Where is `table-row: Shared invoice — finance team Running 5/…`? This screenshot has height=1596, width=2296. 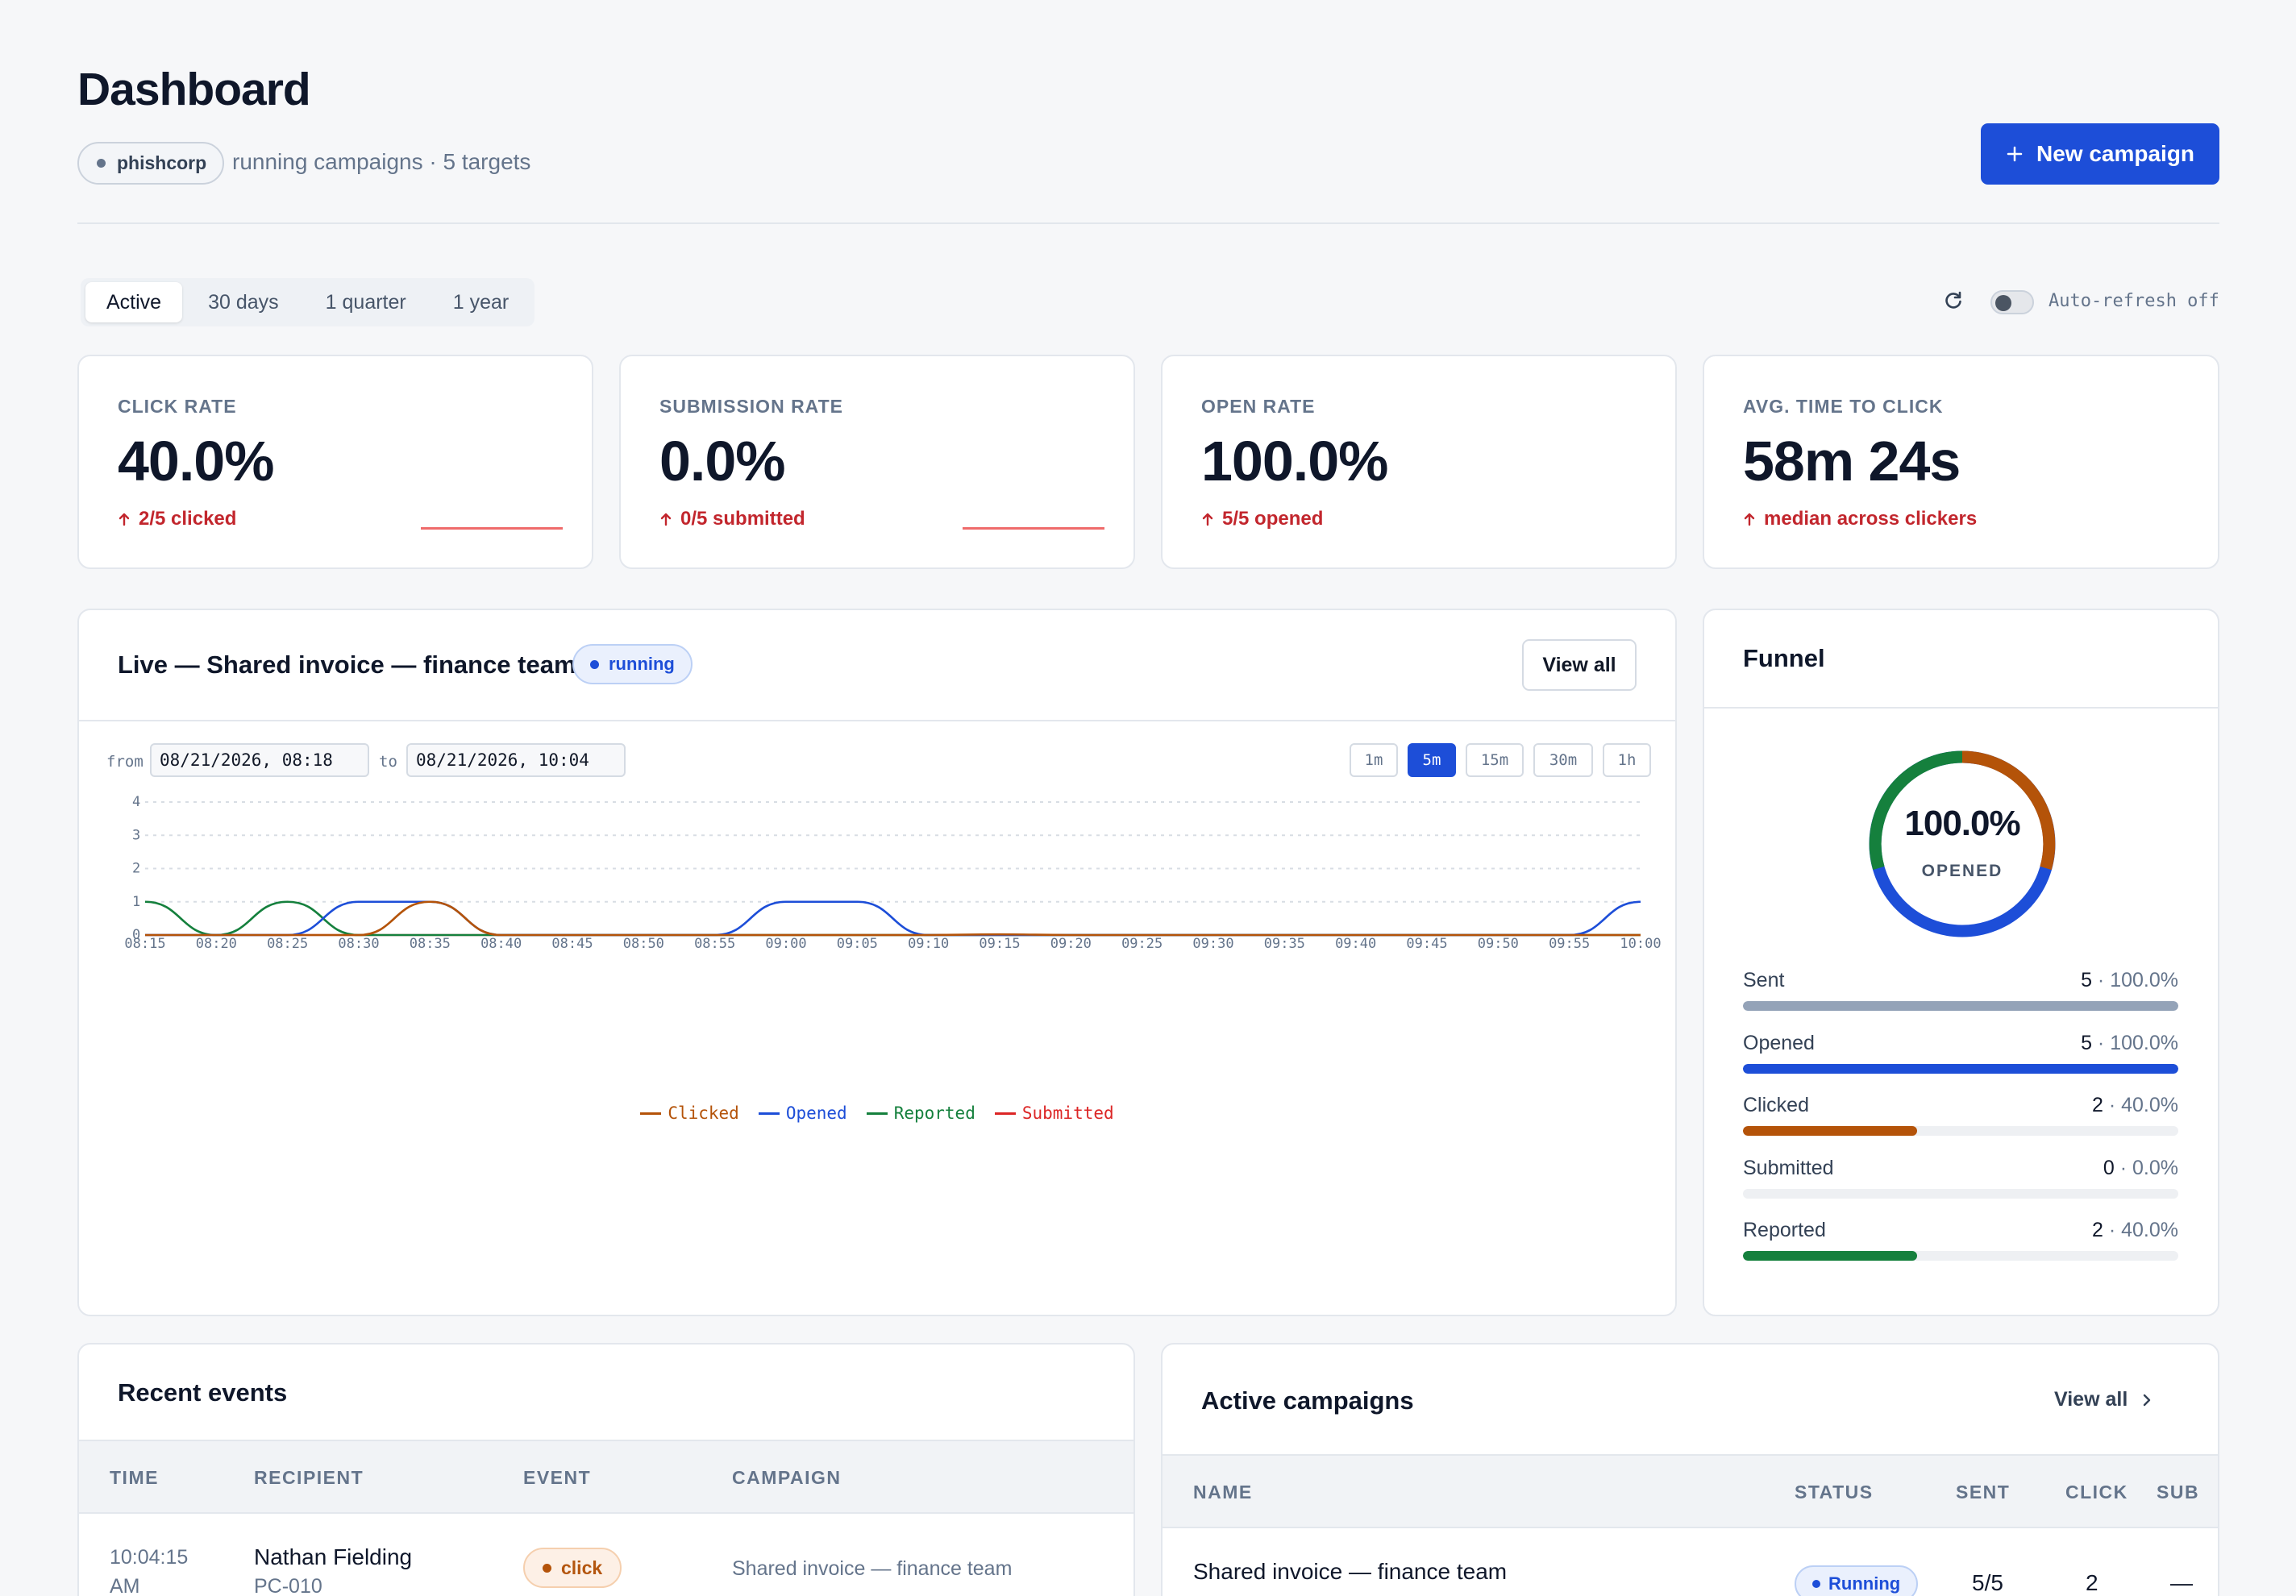
table-row: Shared invoice — finance team Running 5/… is located at coordinates (1690, 1562).